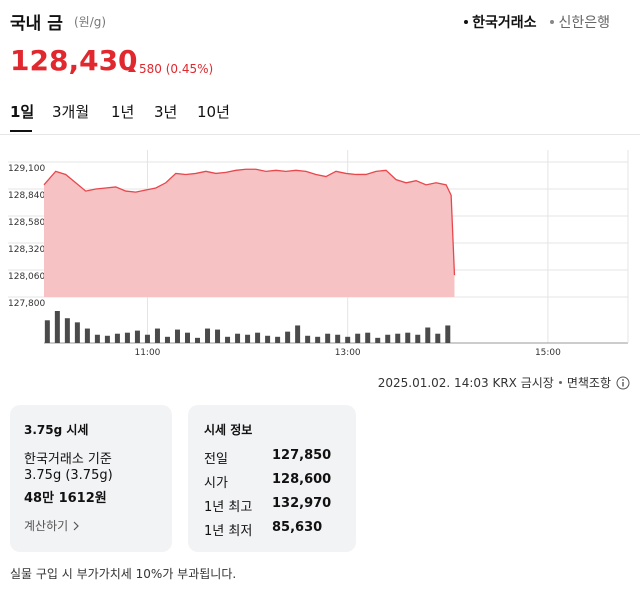  I want to click on source-label: 한국거래소, so click(504, 23).